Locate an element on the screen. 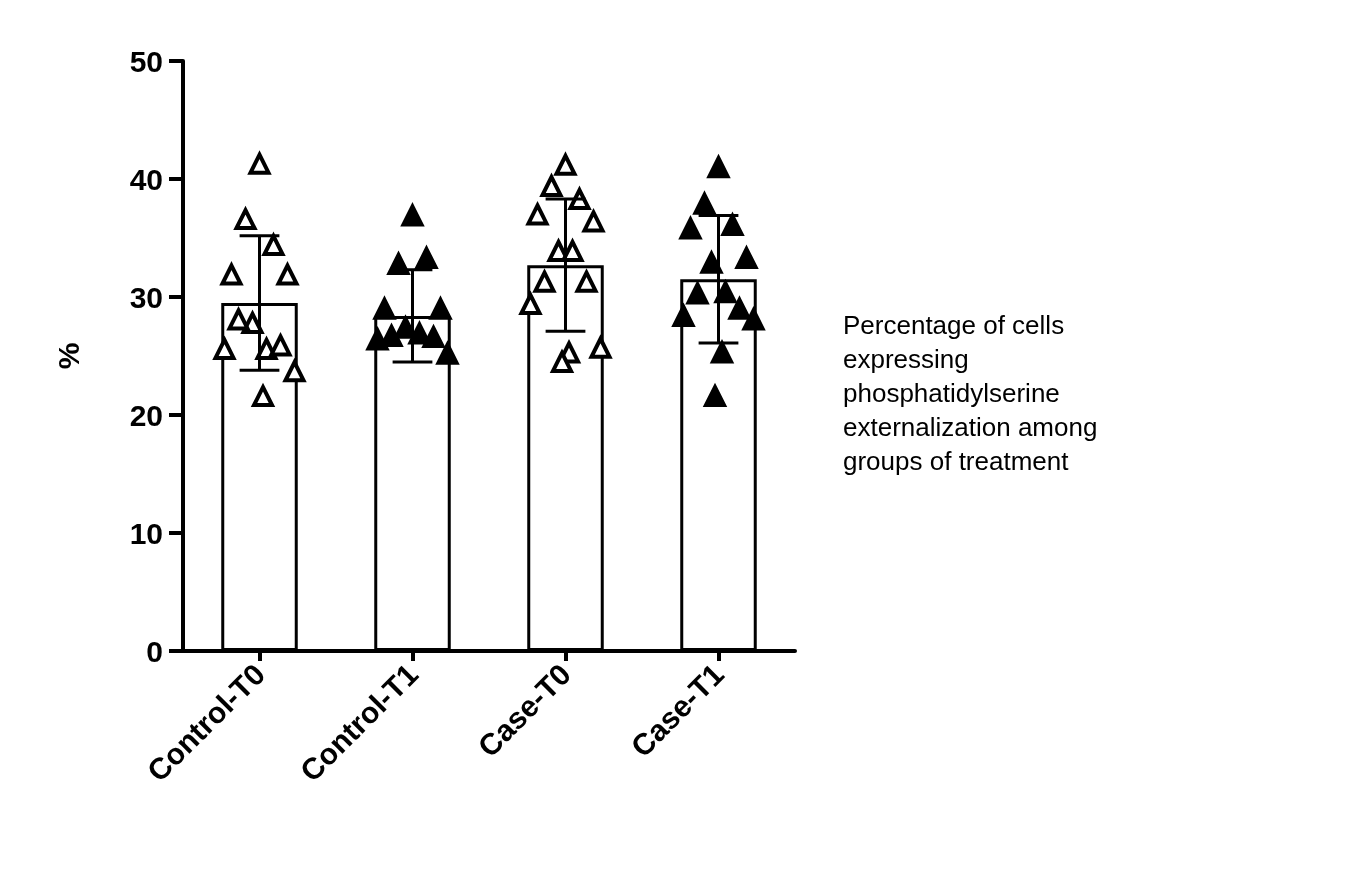 The height and width of the screenshot is (885, 1358). y-tick-label: 0 is located at coordinates (154, 651).